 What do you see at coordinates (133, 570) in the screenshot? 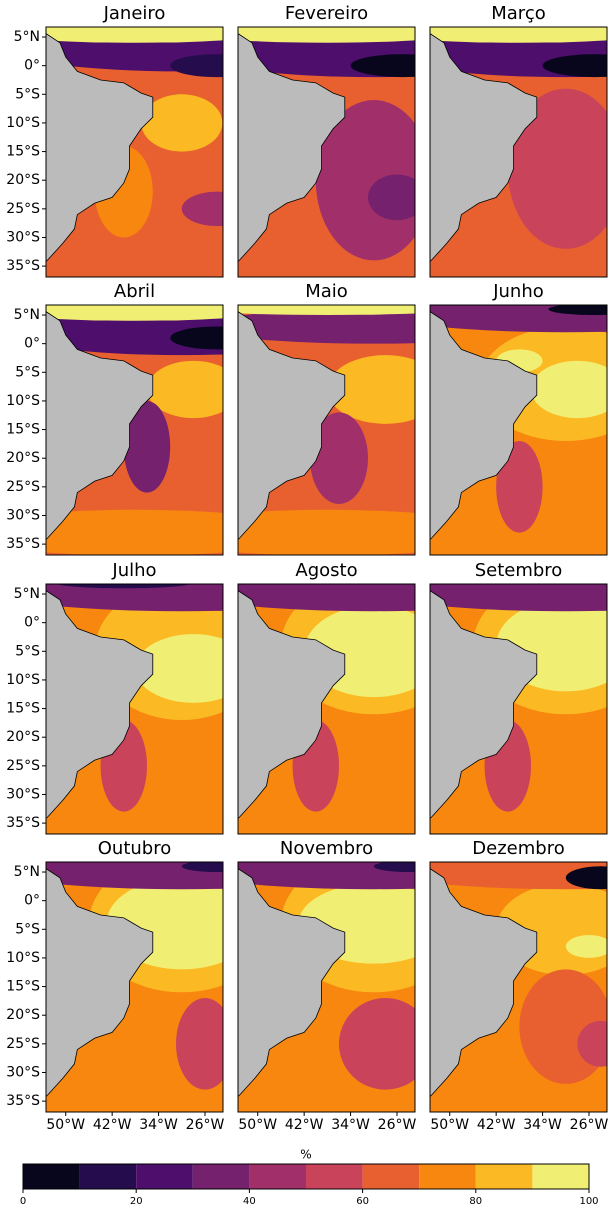
I see `panel-title: Julho` at bounding box center [133, 570].